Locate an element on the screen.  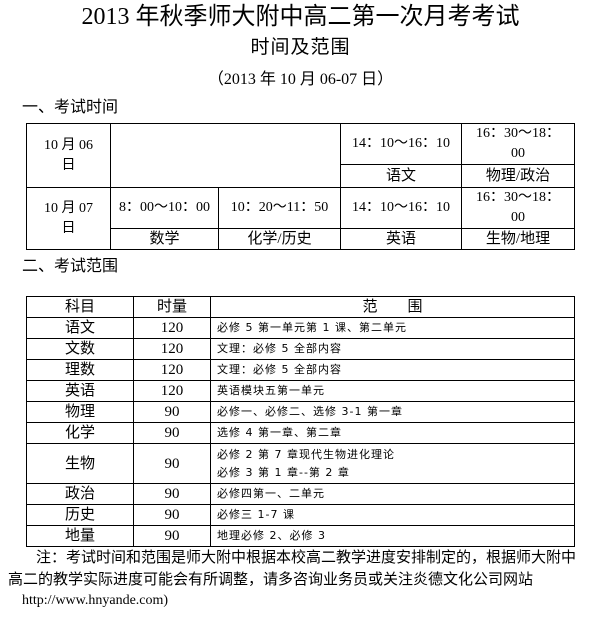
range-line: 选修 4 第一章、第二章 is located at coordinates (279, 432).